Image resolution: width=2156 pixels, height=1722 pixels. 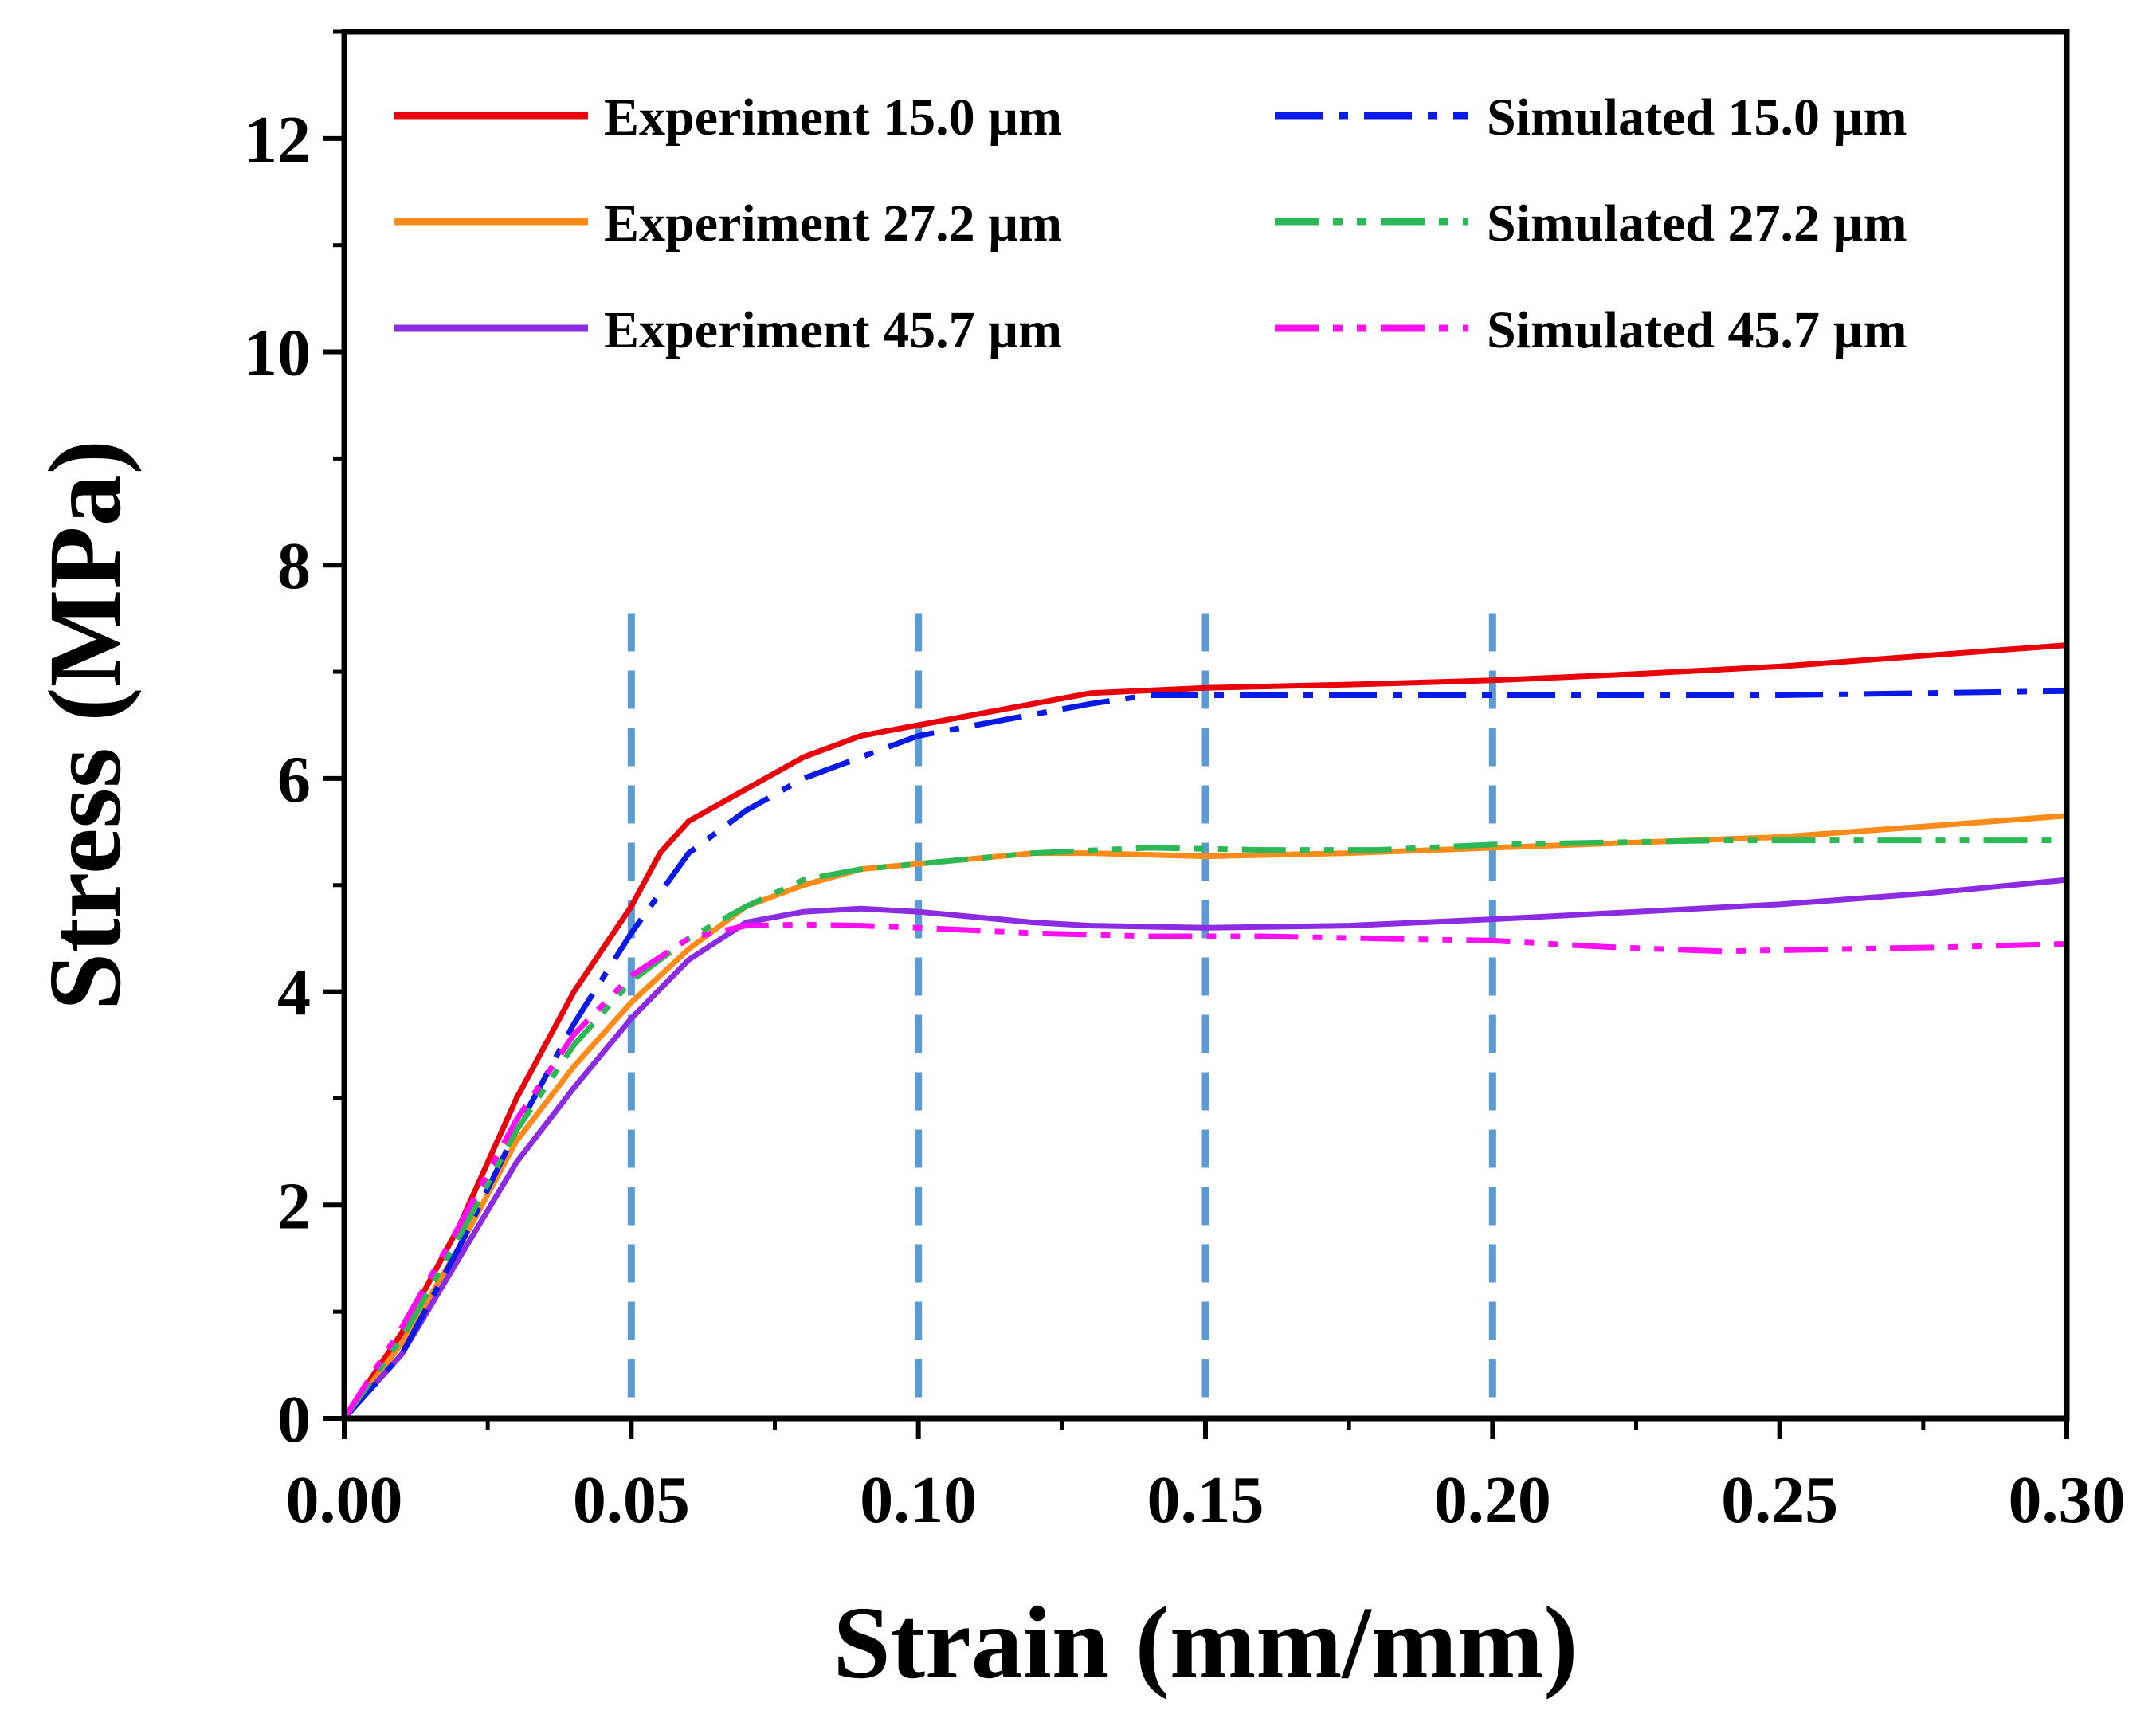 I want to click on x-tick-label-2: 0.10, so click(x=918, y=1500).